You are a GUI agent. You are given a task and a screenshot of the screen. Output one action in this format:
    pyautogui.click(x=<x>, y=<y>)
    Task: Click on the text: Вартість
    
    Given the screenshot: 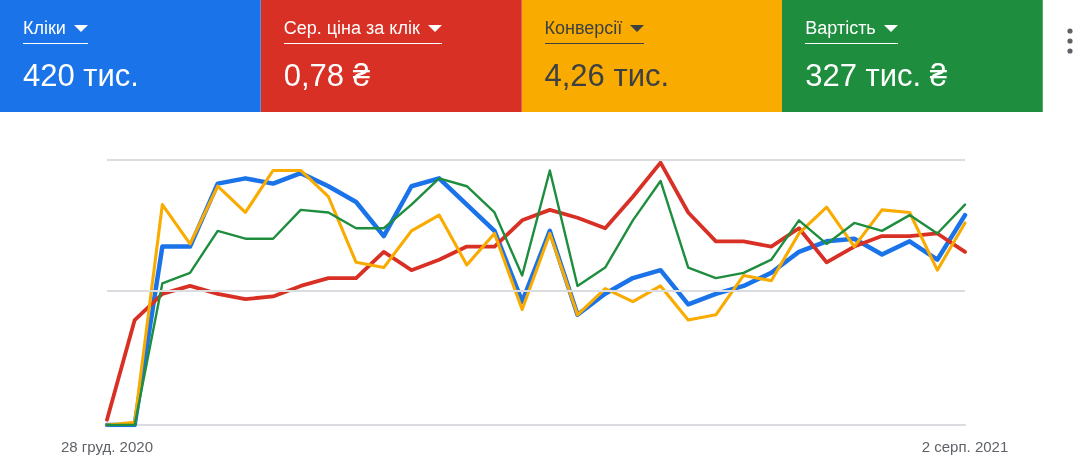 What is the action you would take?
    pyautogui.click(x=840, y=28)
    